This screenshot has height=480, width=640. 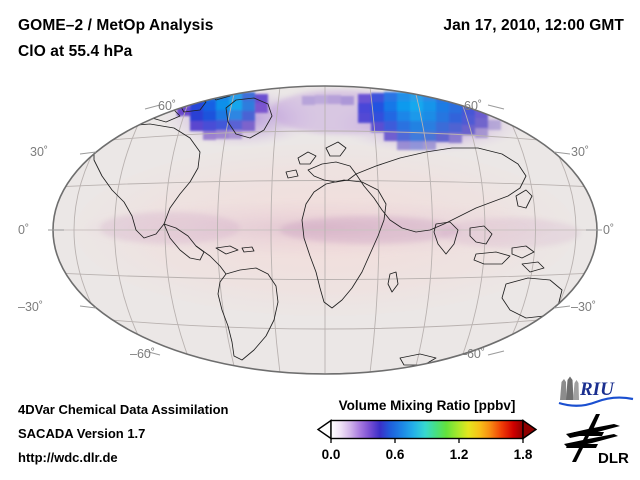 I want to click on colorbar, so click(x=427, y=431).